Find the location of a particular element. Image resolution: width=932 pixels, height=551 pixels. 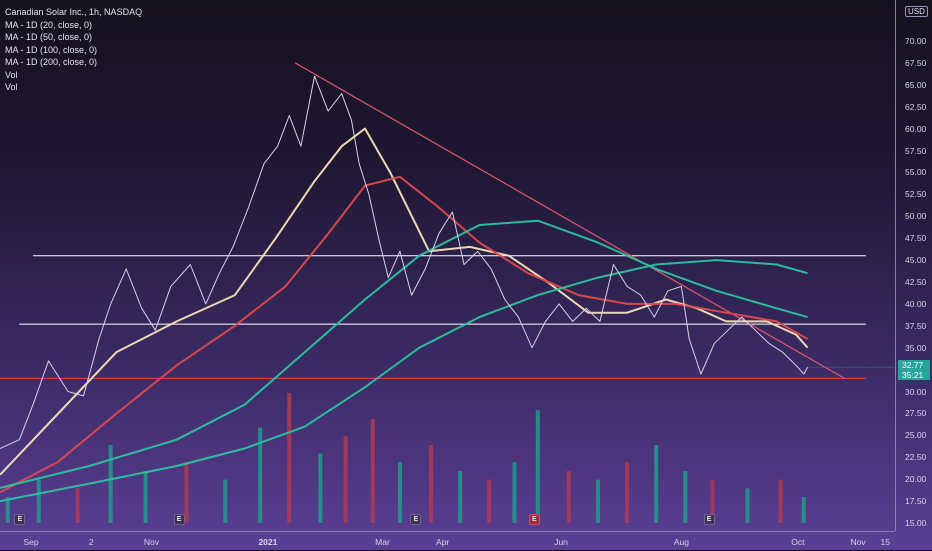

price-tick: 40.00 is located at coordinates (916, 303).